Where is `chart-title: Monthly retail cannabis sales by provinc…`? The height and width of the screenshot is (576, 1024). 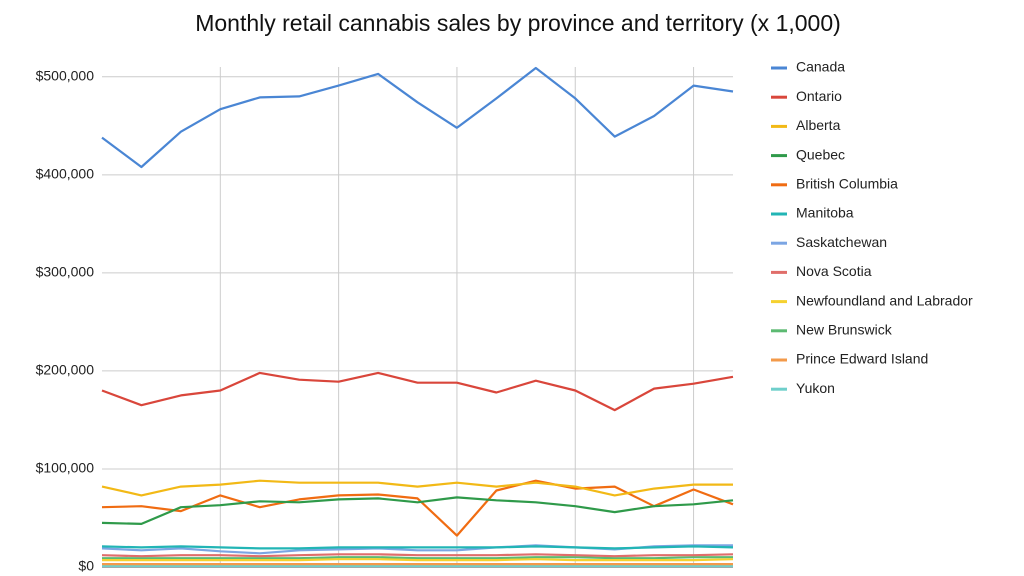 chart-title: Monthly retail cannabis sales by provinc… is located at coordinates (518, 23).